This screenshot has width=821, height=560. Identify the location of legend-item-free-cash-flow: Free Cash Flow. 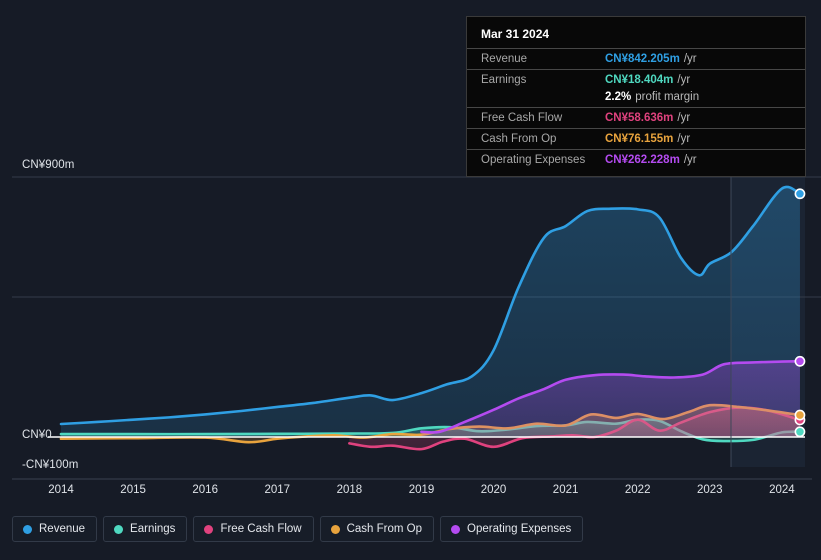
(253, 529).